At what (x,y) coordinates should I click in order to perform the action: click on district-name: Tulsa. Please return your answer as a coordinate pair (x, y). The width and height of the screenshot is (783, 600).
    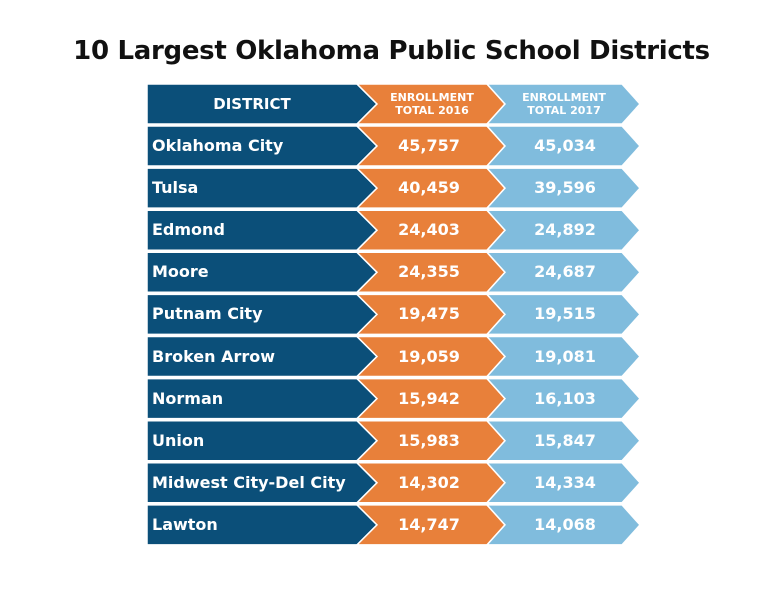
    Looking at the image, I should click on (175, 188).